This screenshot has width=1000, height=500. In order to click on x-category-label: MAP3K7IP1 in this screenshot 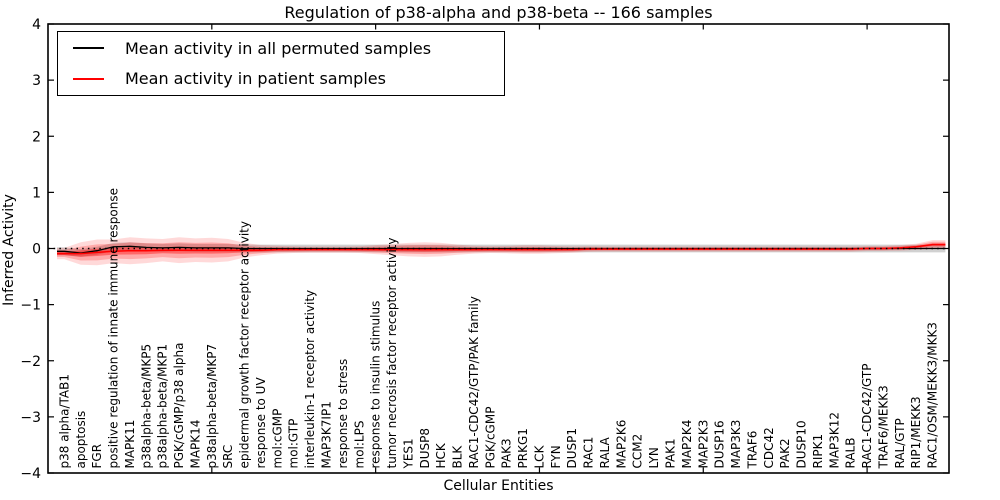, I will do `click(327, 434)`.